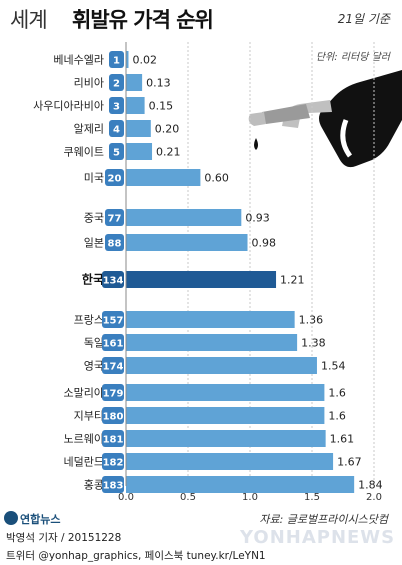 The width and height of the screenshot is (402, 565). Describe the element at coordinates (257, 218) in the screenshot. I see `value-label: 0.93` at that location.